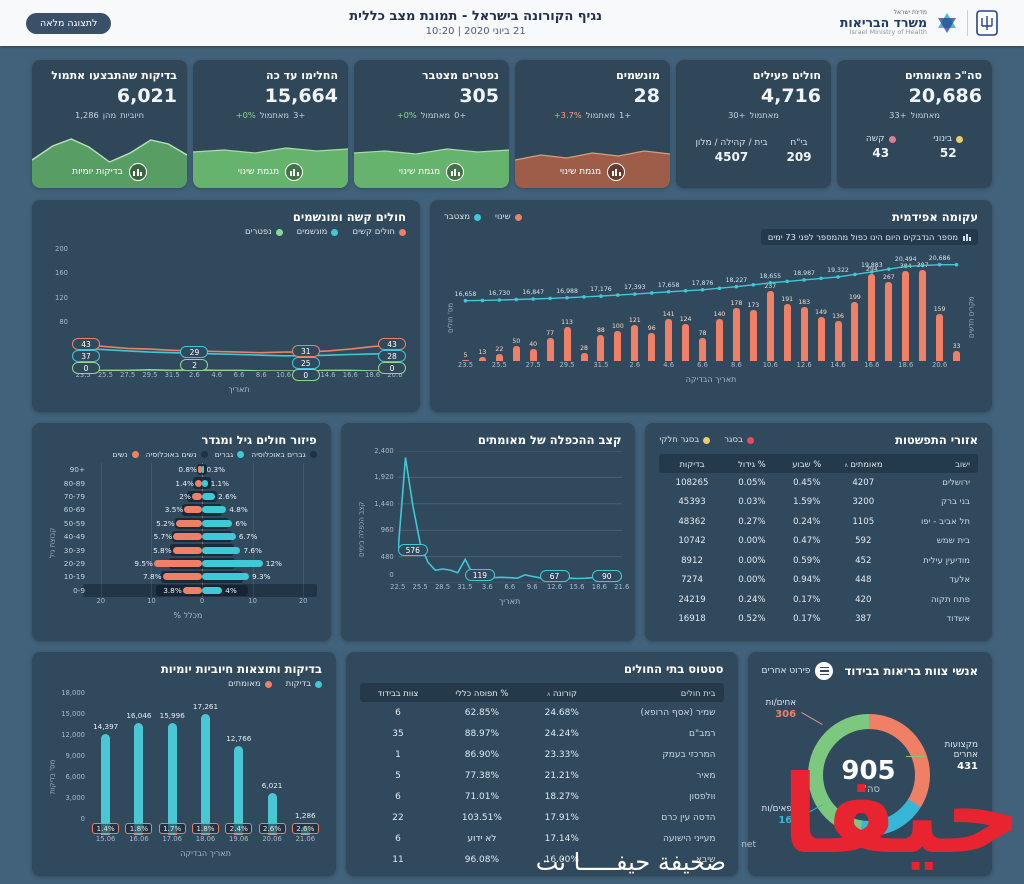  Describe the element at coordinates (554, 817) in the screenshot. I see `table-row: הדסה עין כרם 17.91% 103.51% 22` at that location.